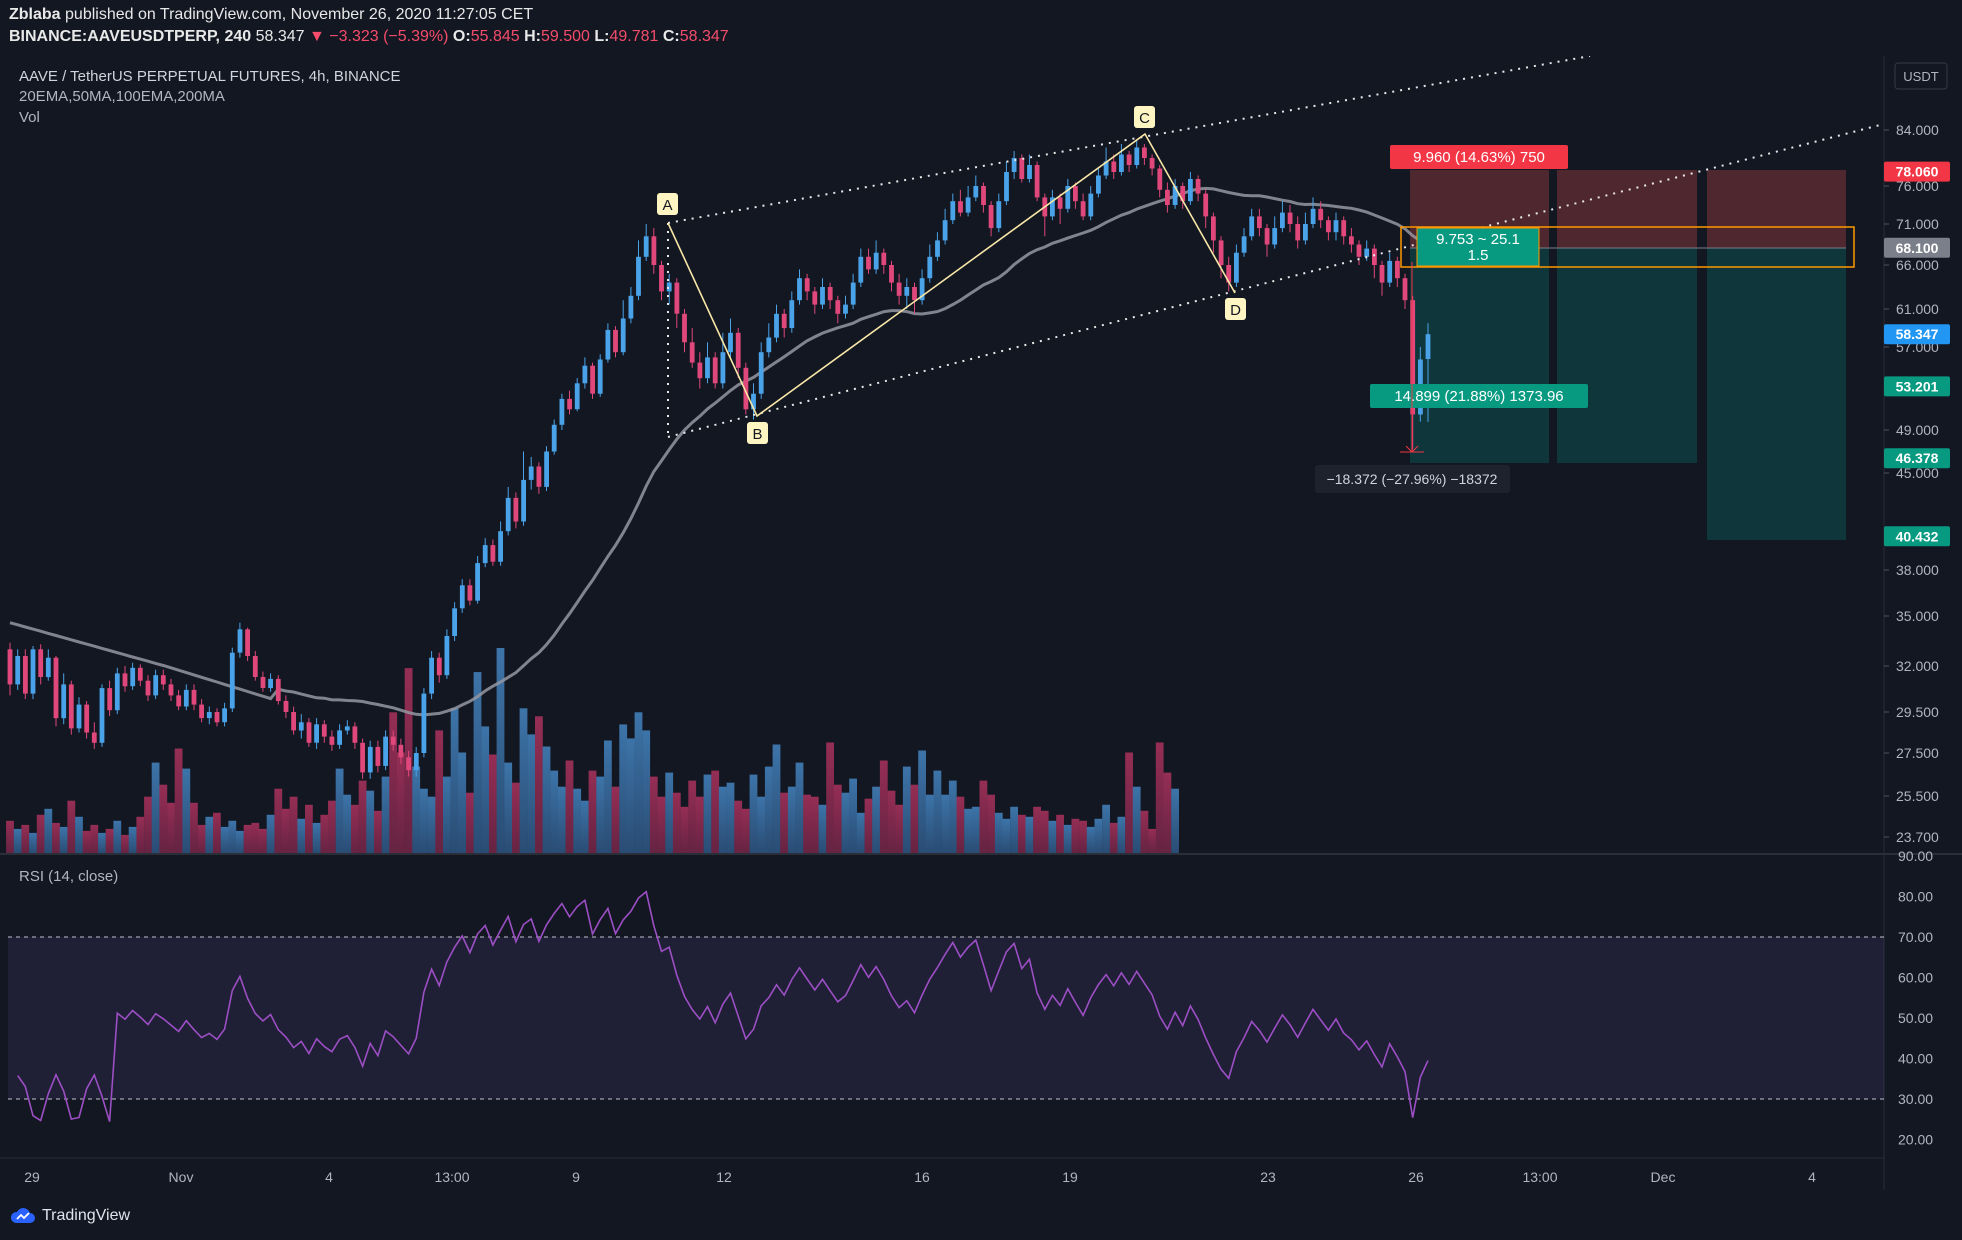 This screenshot has height=1240, width=1962. I want to click on stop-label-box, so click(1479, 157).